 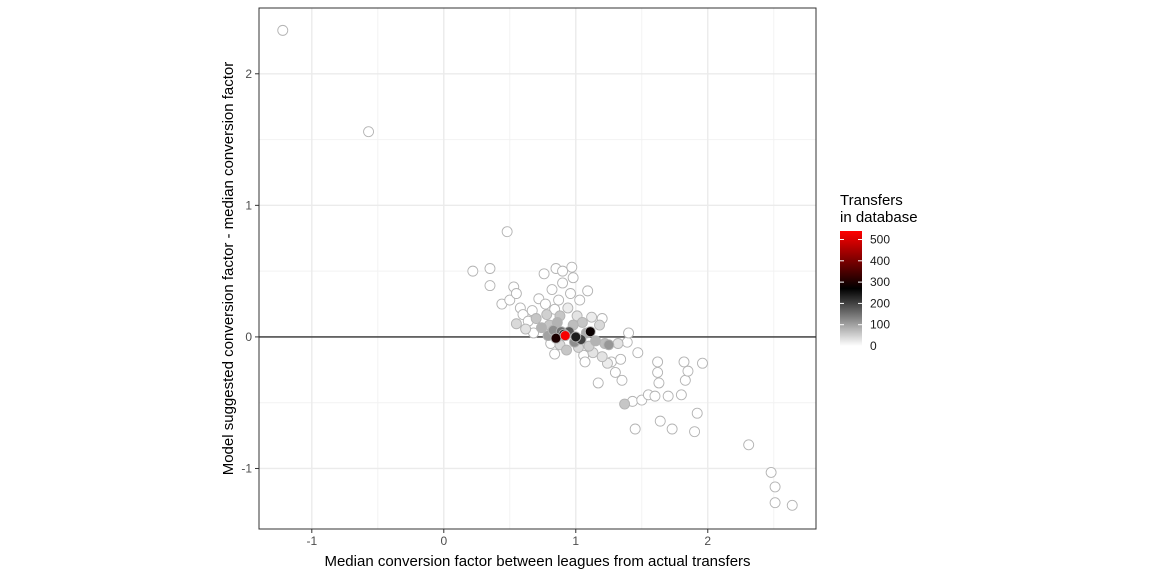 I want to click on legend-tick-label: 0, so click(x=873, y=346).